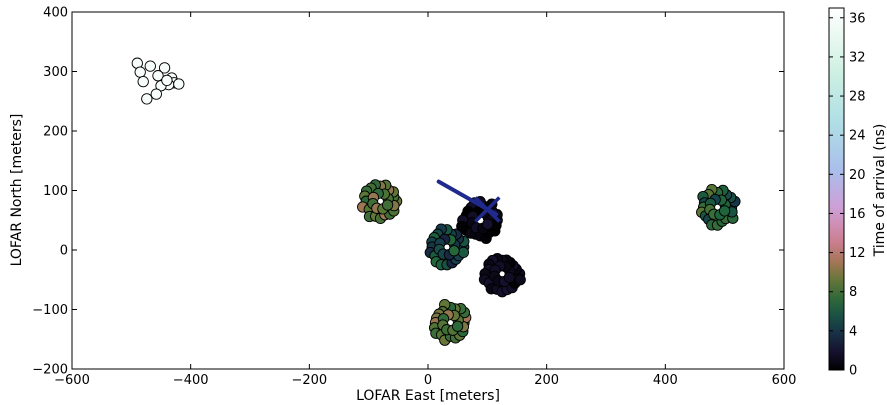 The width and height of the screenshot is (887, 405). I want to click on colorbar-tick-label: 24, so click(857, 136).